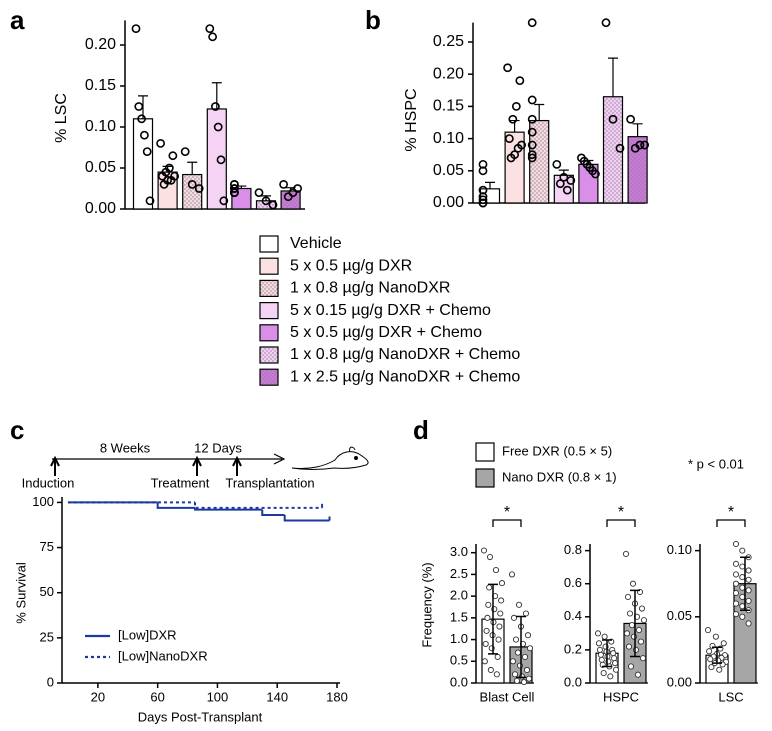 This screenshot has height=731, width=772. What do you see at coordinates (514, 167) in the screenshot?
I see `bar` at bounding box center [514, 167].